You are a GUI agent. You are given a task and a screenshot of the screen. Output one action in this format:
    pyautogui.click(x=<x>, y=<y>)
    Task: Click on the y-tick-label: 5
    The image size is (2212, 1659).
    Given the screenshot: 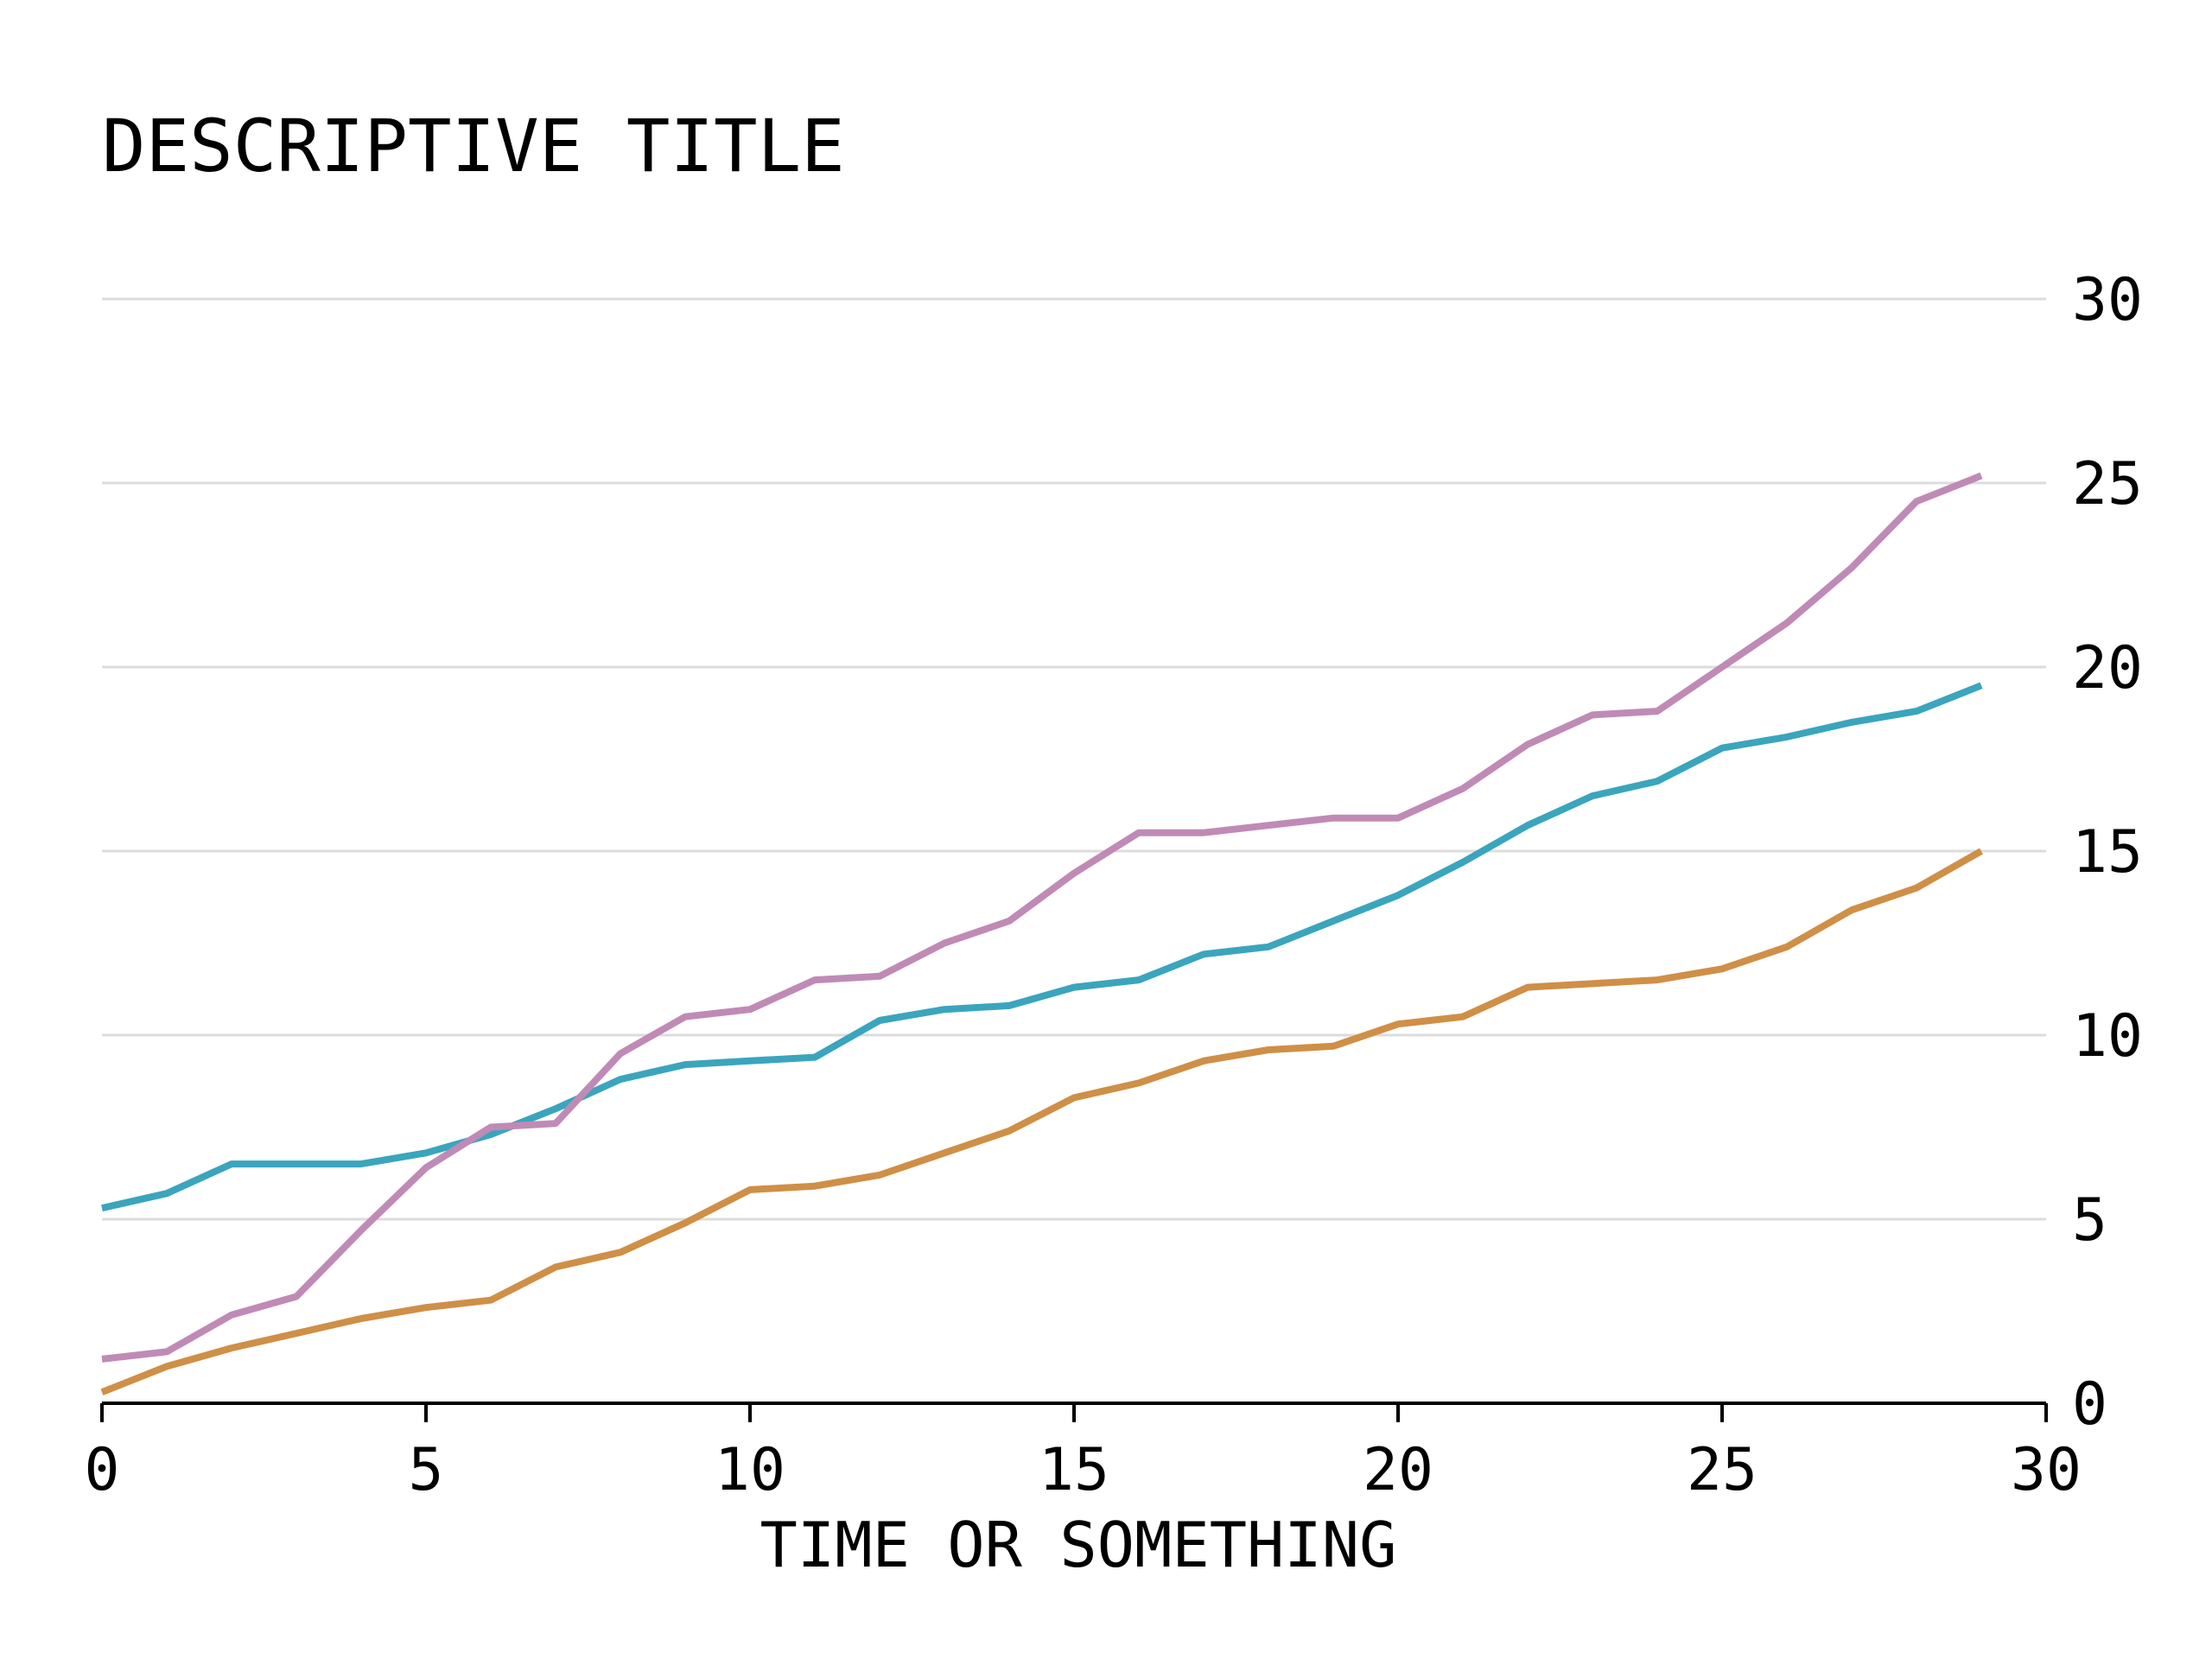 What is the action you would take?
    pyautogui.click(x=2089, y=1220)
    